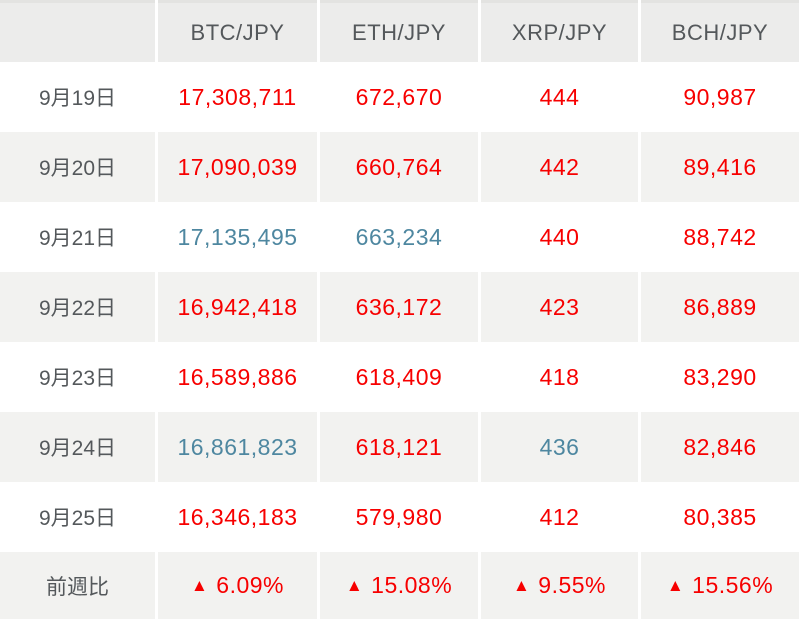 This screenshot has height=619, width=799. I want to click on price-cell: 16,942,418, so click(237, 307).